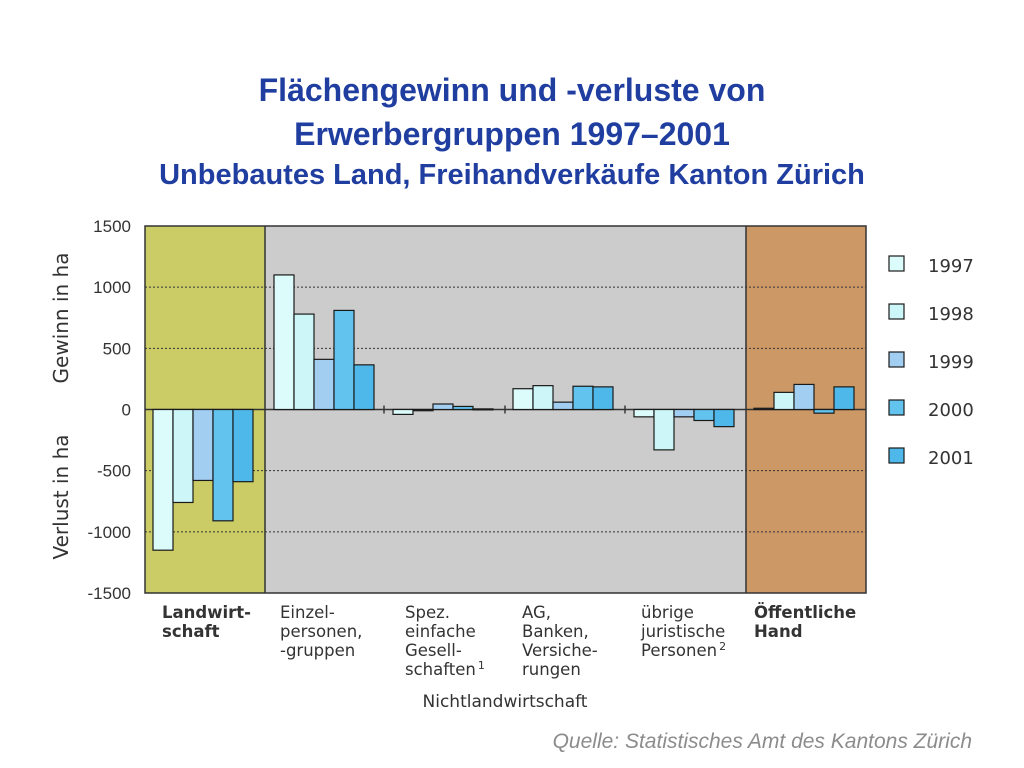 The image size is (1024, 768). Describe the element at coordinates (551, 669) in the screenshot. I see `category-label-line: rungen` at that location.